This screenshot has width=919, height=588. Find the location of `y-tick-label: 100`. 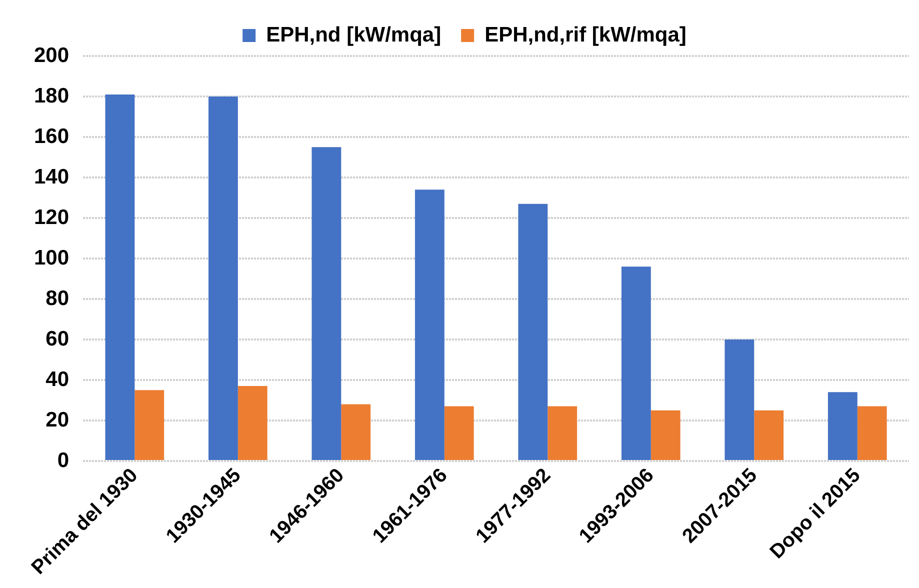

y-tick-label: 100 is located at coordinates (52, 258).